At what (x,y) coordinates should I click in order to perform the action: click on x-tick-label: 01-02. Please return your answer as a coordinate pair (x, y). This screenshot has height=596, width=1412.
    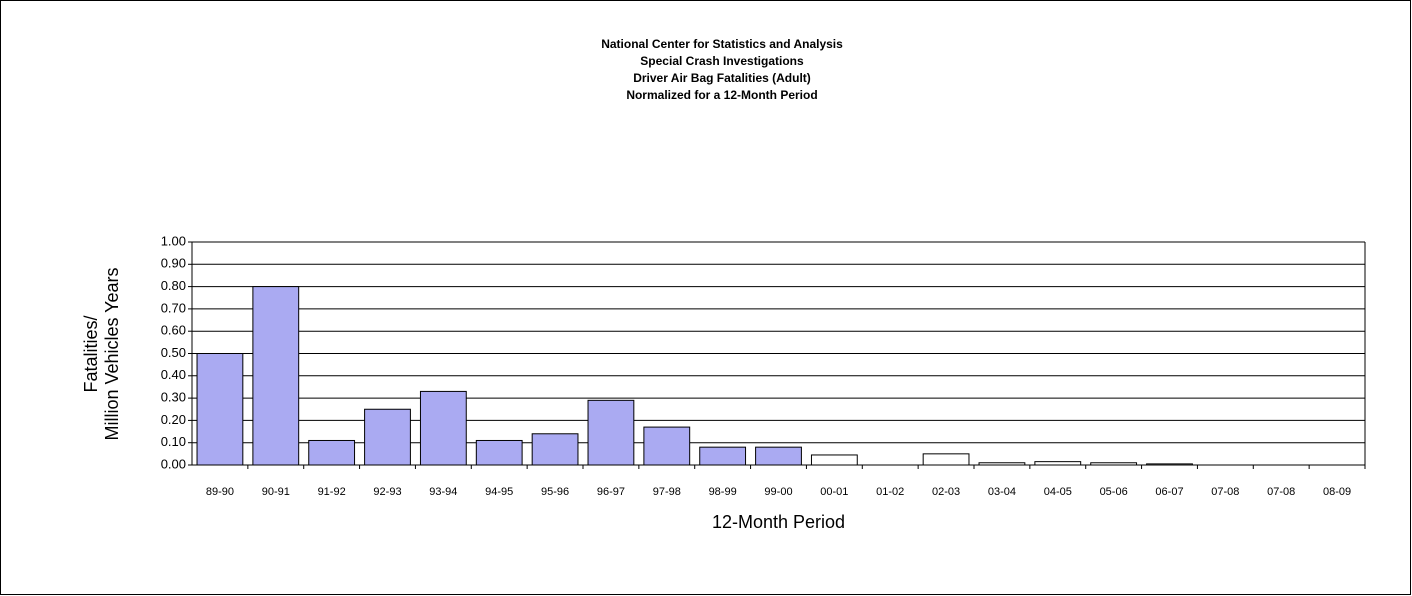
    Looking at the image, I should click on (890, 492).